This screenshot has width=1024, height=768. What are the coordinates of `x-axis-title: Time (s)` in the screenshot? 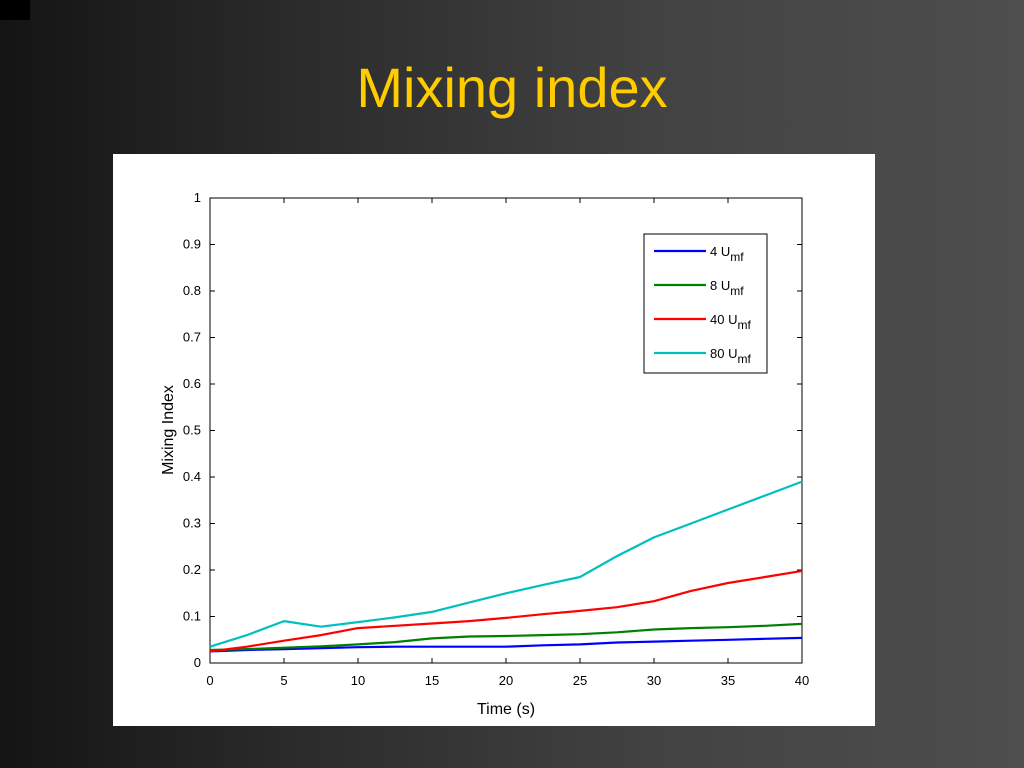 It's located at (506, 709).